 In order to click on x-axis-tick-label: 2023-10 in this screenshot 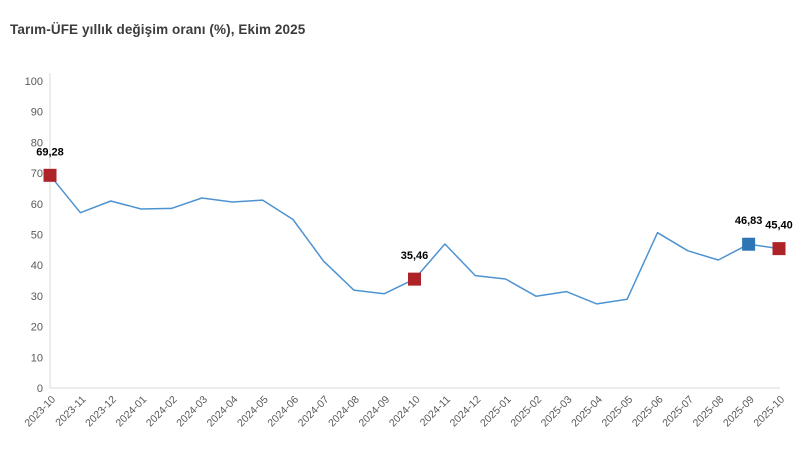, I will do `click(40, 412)`.